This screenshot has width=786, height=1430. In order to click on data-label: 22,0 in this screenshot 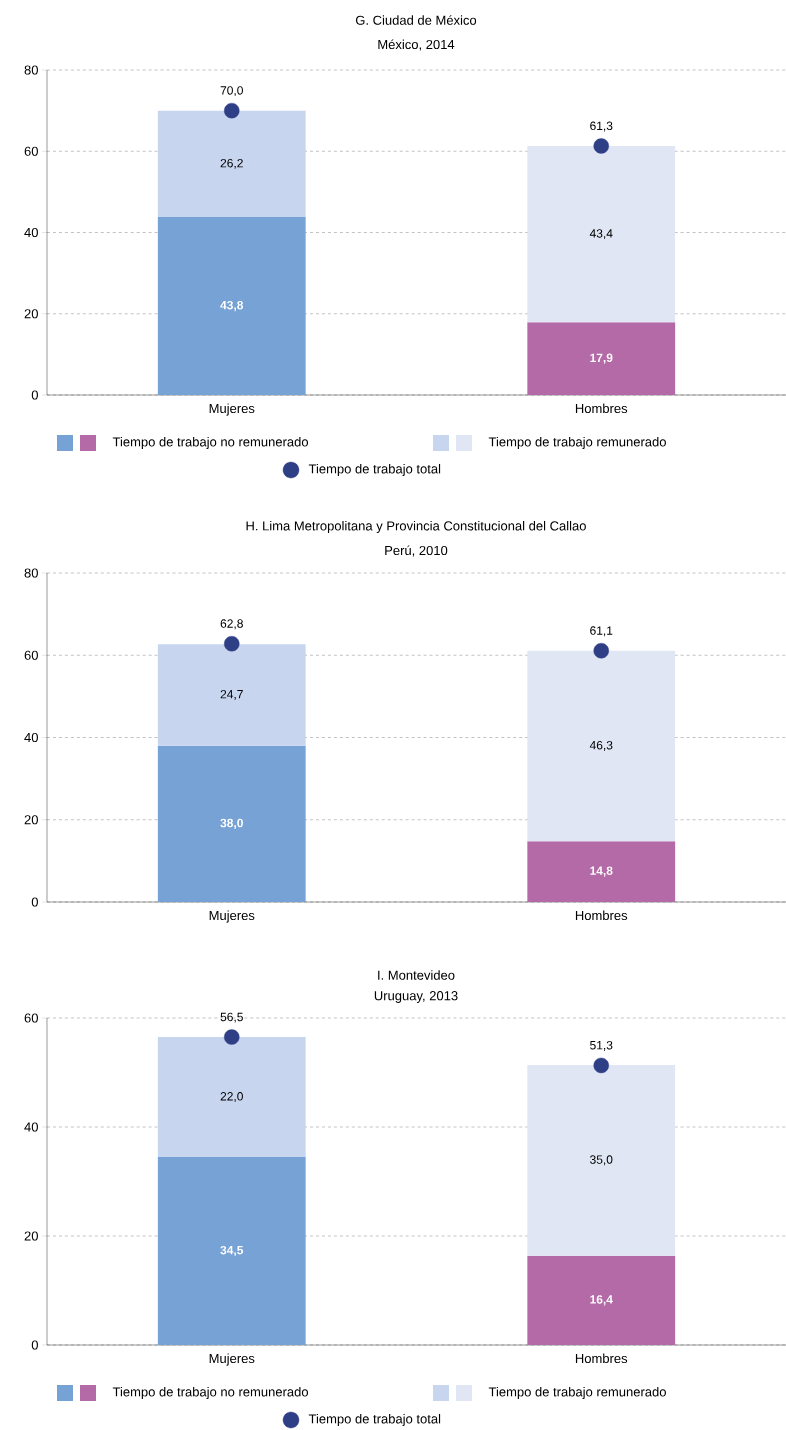, I will do `click(231, 1097)`.